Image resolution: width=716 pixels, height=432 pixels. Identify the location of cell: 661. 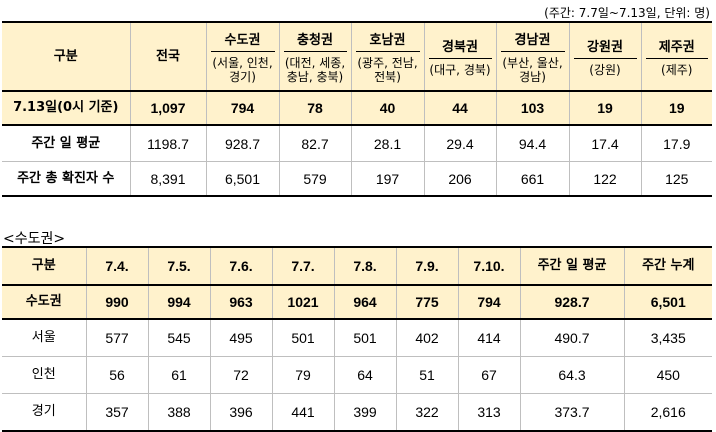
(532, 178).